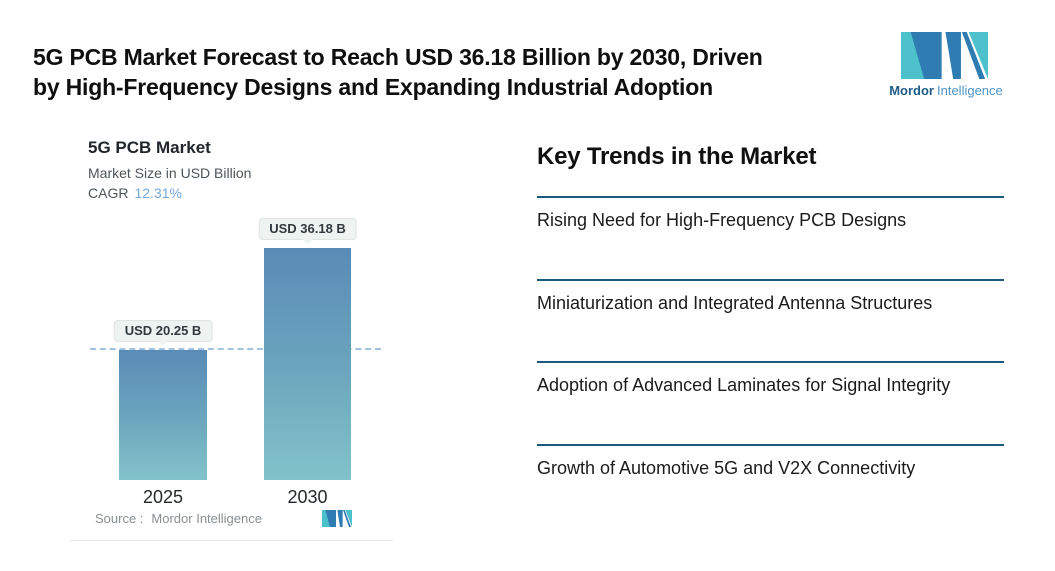 Image resolution: width=1055 pixels, height=571 pixels. What do you see at coordinates (911, 90) in the screenshot?
I see `brand-name-bold: Mordor` at bounding box center [911, 90].